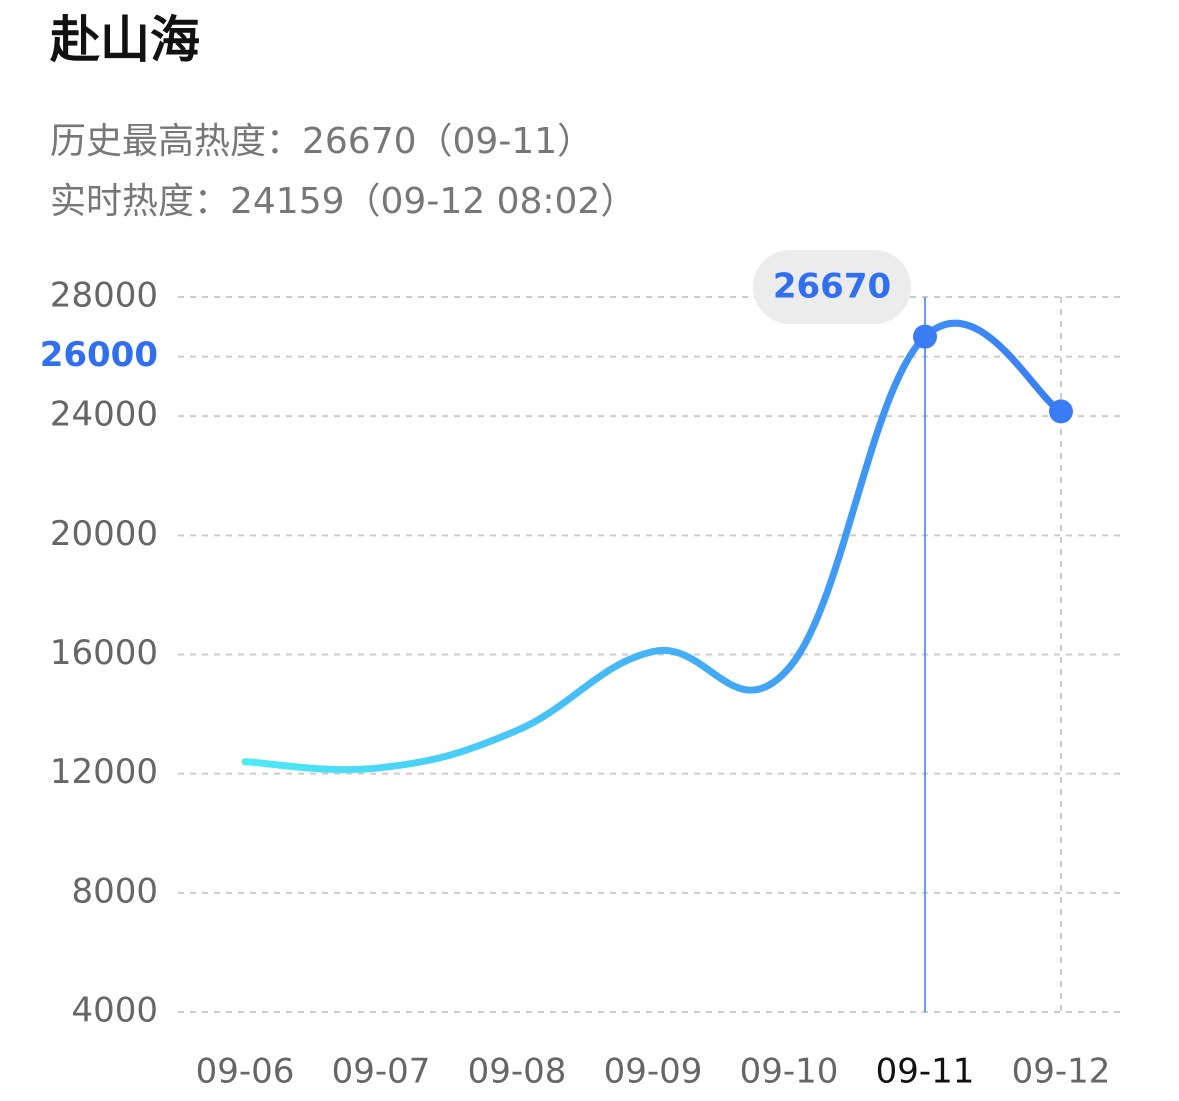  I want to click on y-tick-label: 4000, so click(114, 1011).